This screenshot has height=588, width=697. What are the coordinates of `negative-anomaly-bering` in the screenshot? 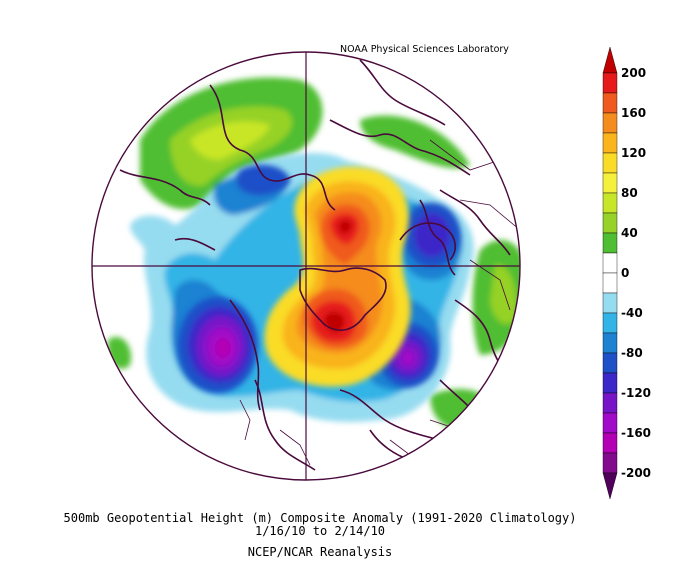 It's located at (263, 179).